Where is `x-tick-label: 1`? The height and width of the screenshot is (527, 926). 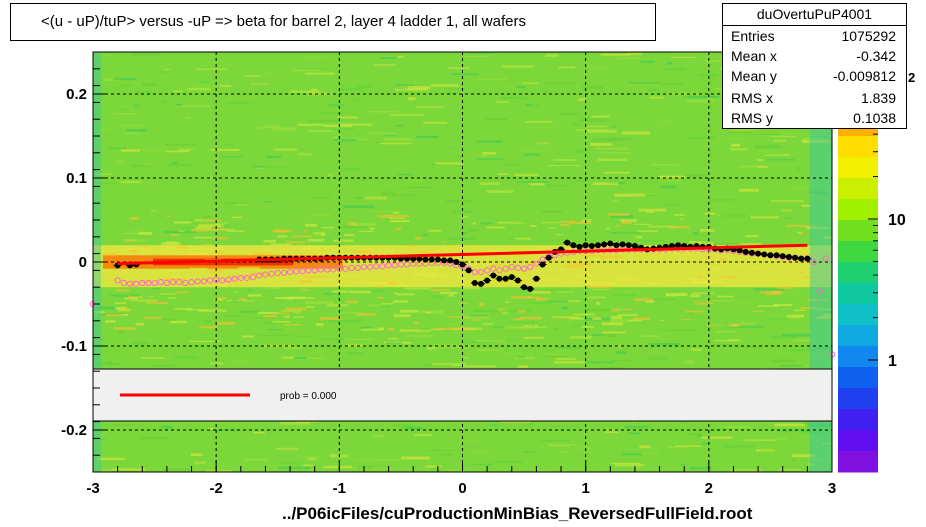 x-tick-label: 1 is located at coordinates (585, 488).